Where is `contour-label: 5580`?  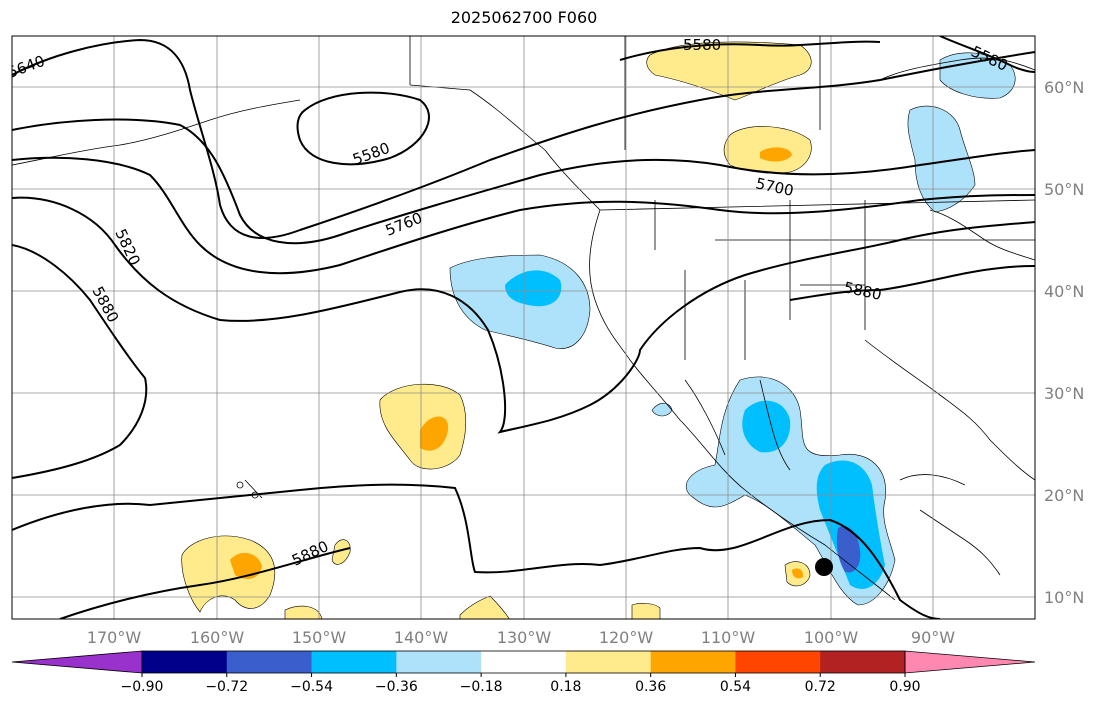
contour-label: 5580 is located at coordinates (702, 45).